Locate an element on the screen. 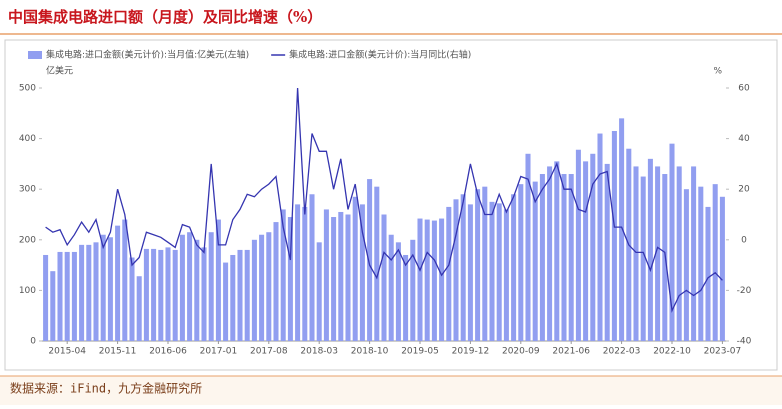 The width and height of the screenshot is (782, 409). footer-band is located at coordinates (391, 390).